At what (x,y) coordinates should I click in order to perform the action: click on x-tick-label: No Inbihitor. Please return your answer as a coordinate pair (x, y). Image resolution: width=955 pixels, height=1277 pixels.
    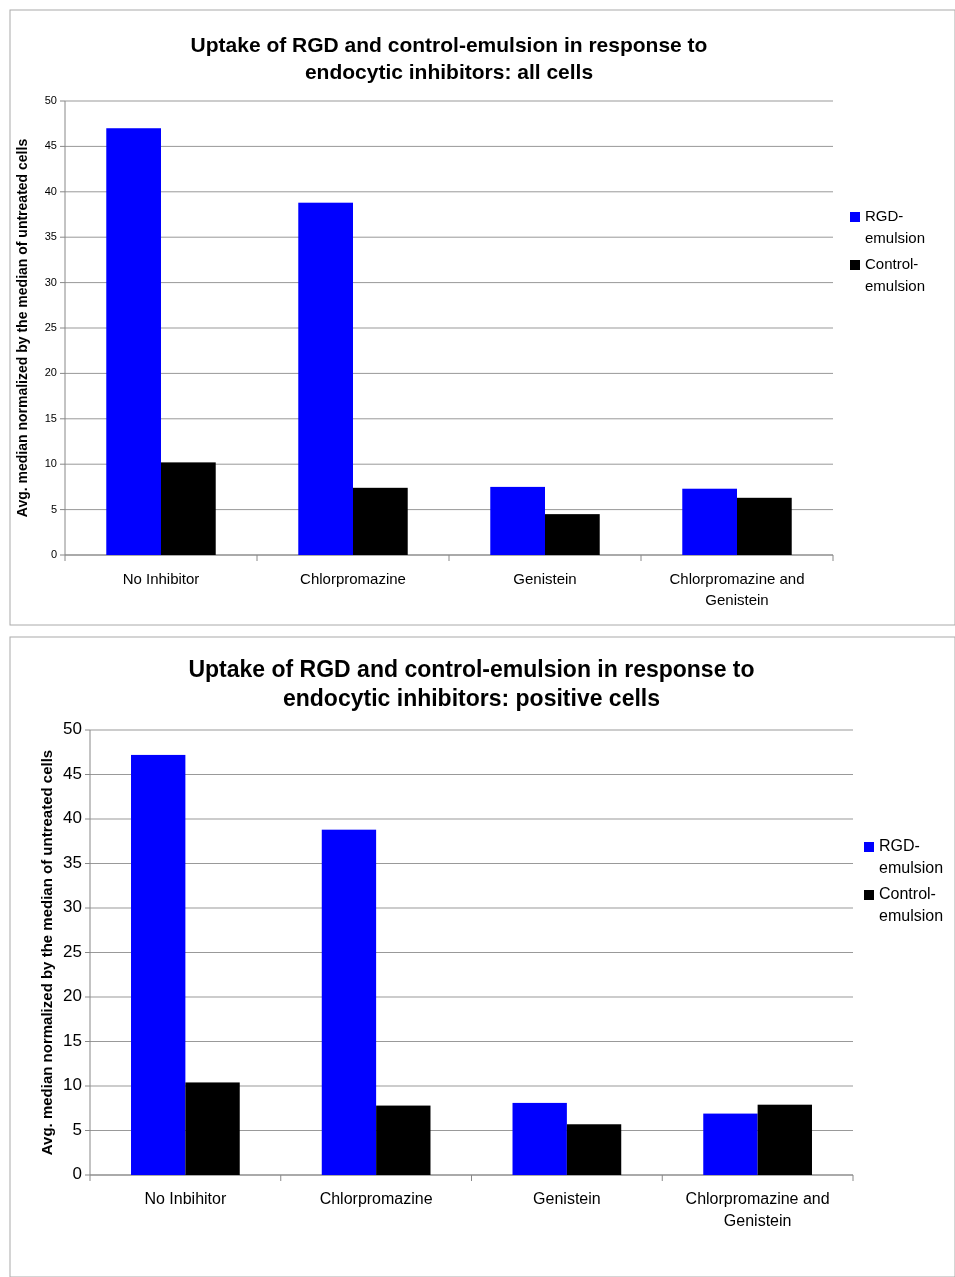
    Looking at the image, I should click on (185, 1198).